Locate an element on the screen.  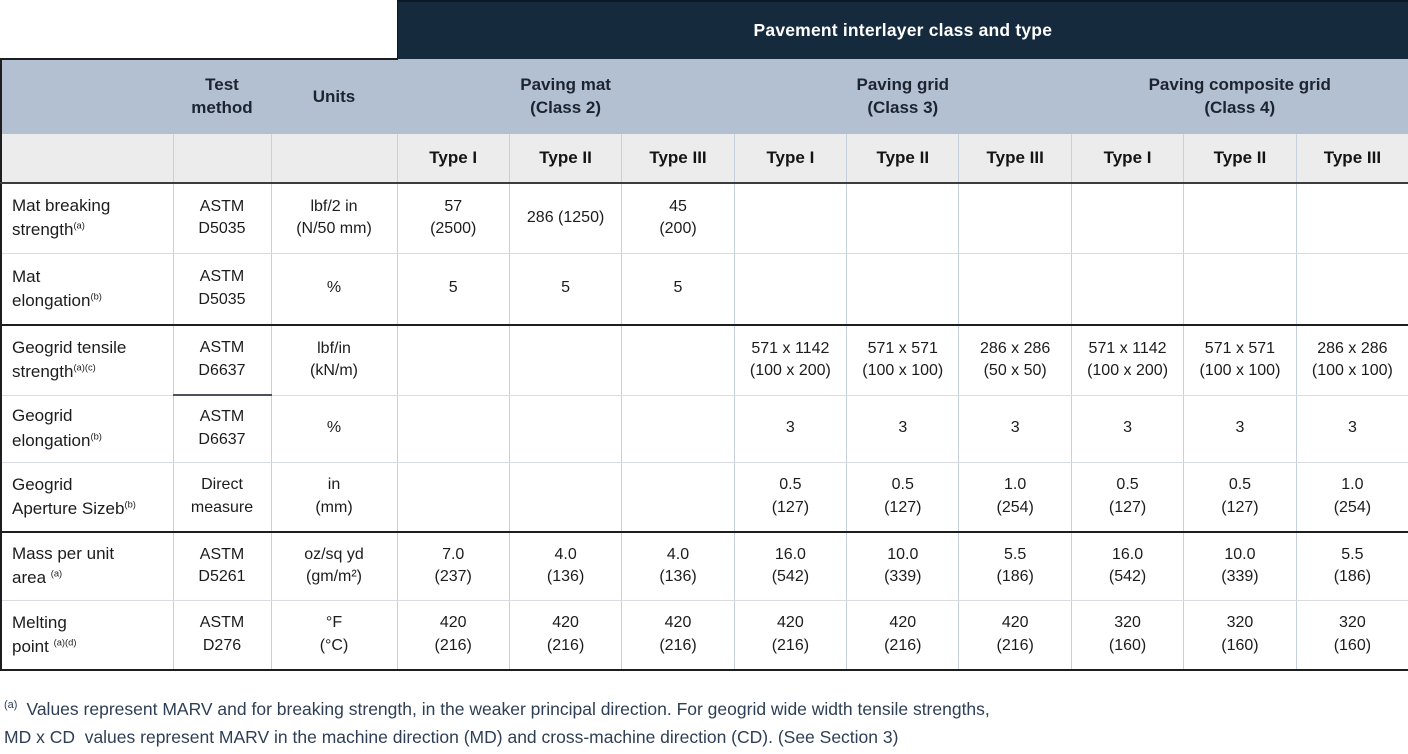
value-cell: 286 (1250) is located at coordinates (565, 218).